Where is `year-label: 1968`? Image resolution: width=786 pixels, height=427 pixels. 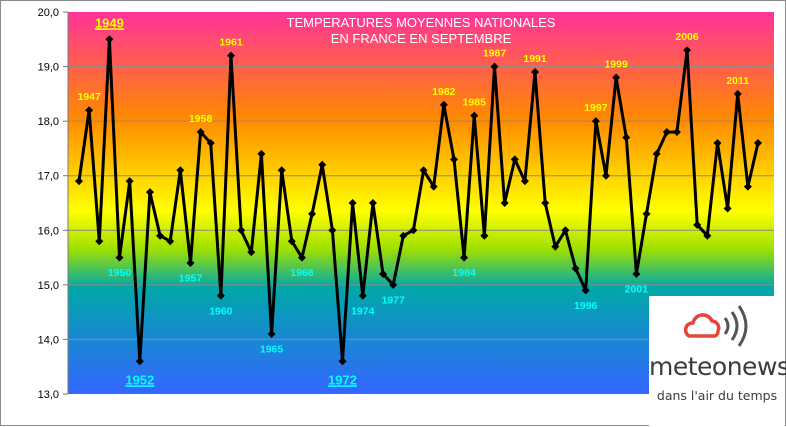
year-label: 1968 is located at coordinates (302, 273).